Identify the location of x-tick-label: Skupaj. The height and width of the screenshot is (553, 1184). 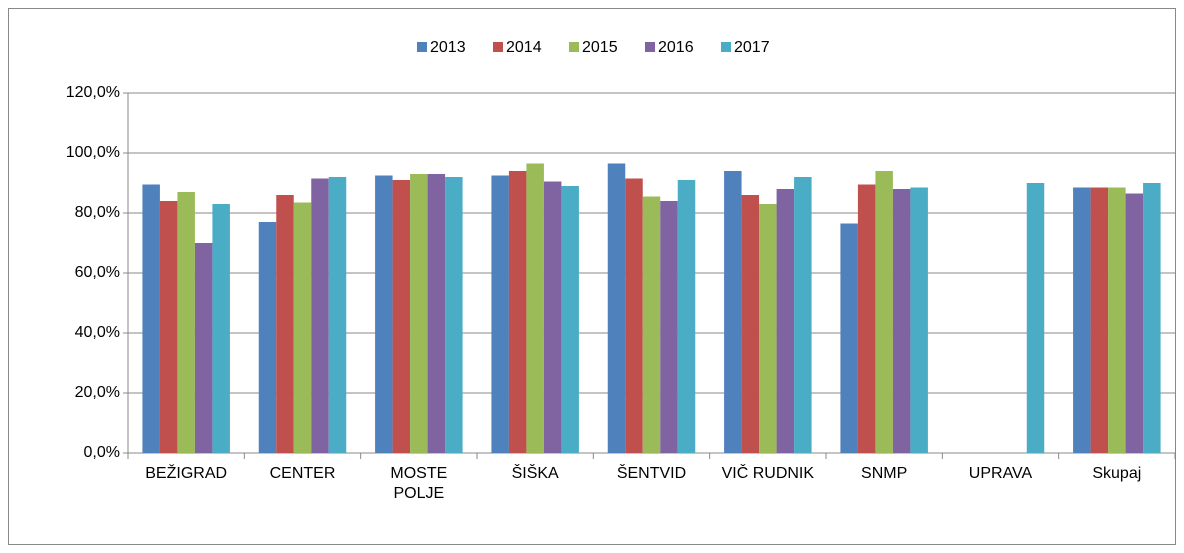
(1117, 473).